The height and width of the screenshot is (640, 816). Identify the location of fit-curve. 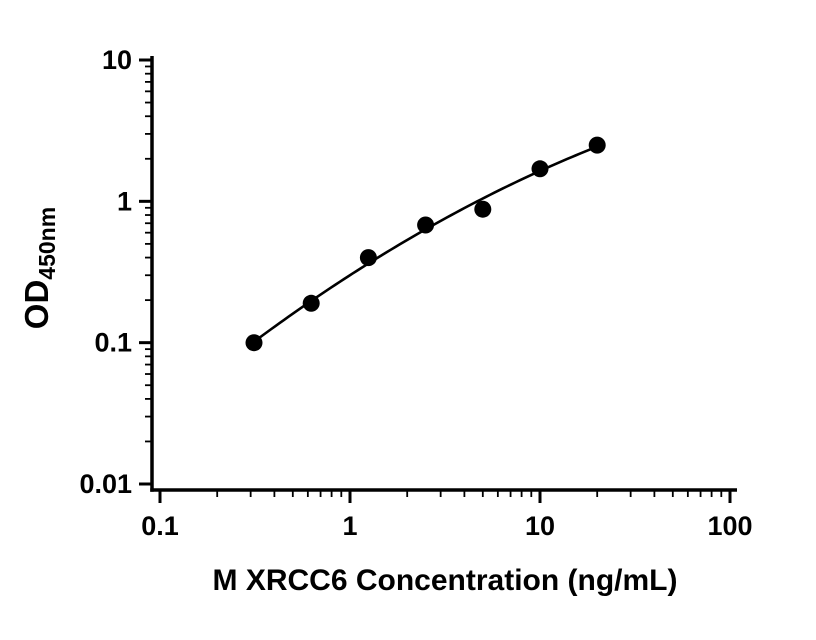
(425, 244).